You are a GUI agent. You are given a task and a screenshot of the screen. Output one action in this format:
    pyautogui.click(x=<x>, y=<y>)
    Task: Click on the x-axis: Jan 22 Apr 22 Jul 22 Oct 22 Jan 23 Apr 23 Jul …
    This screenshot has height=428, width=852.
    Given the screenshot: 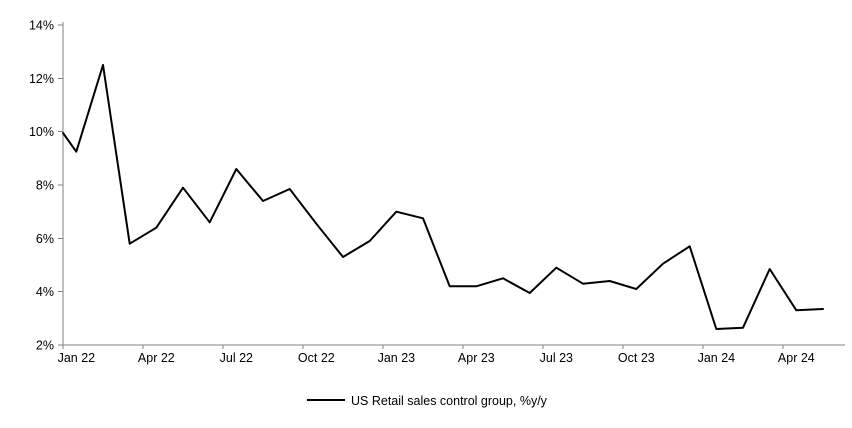 What is the action you would take?
    pyautogui.click(x=436, y=355)
    